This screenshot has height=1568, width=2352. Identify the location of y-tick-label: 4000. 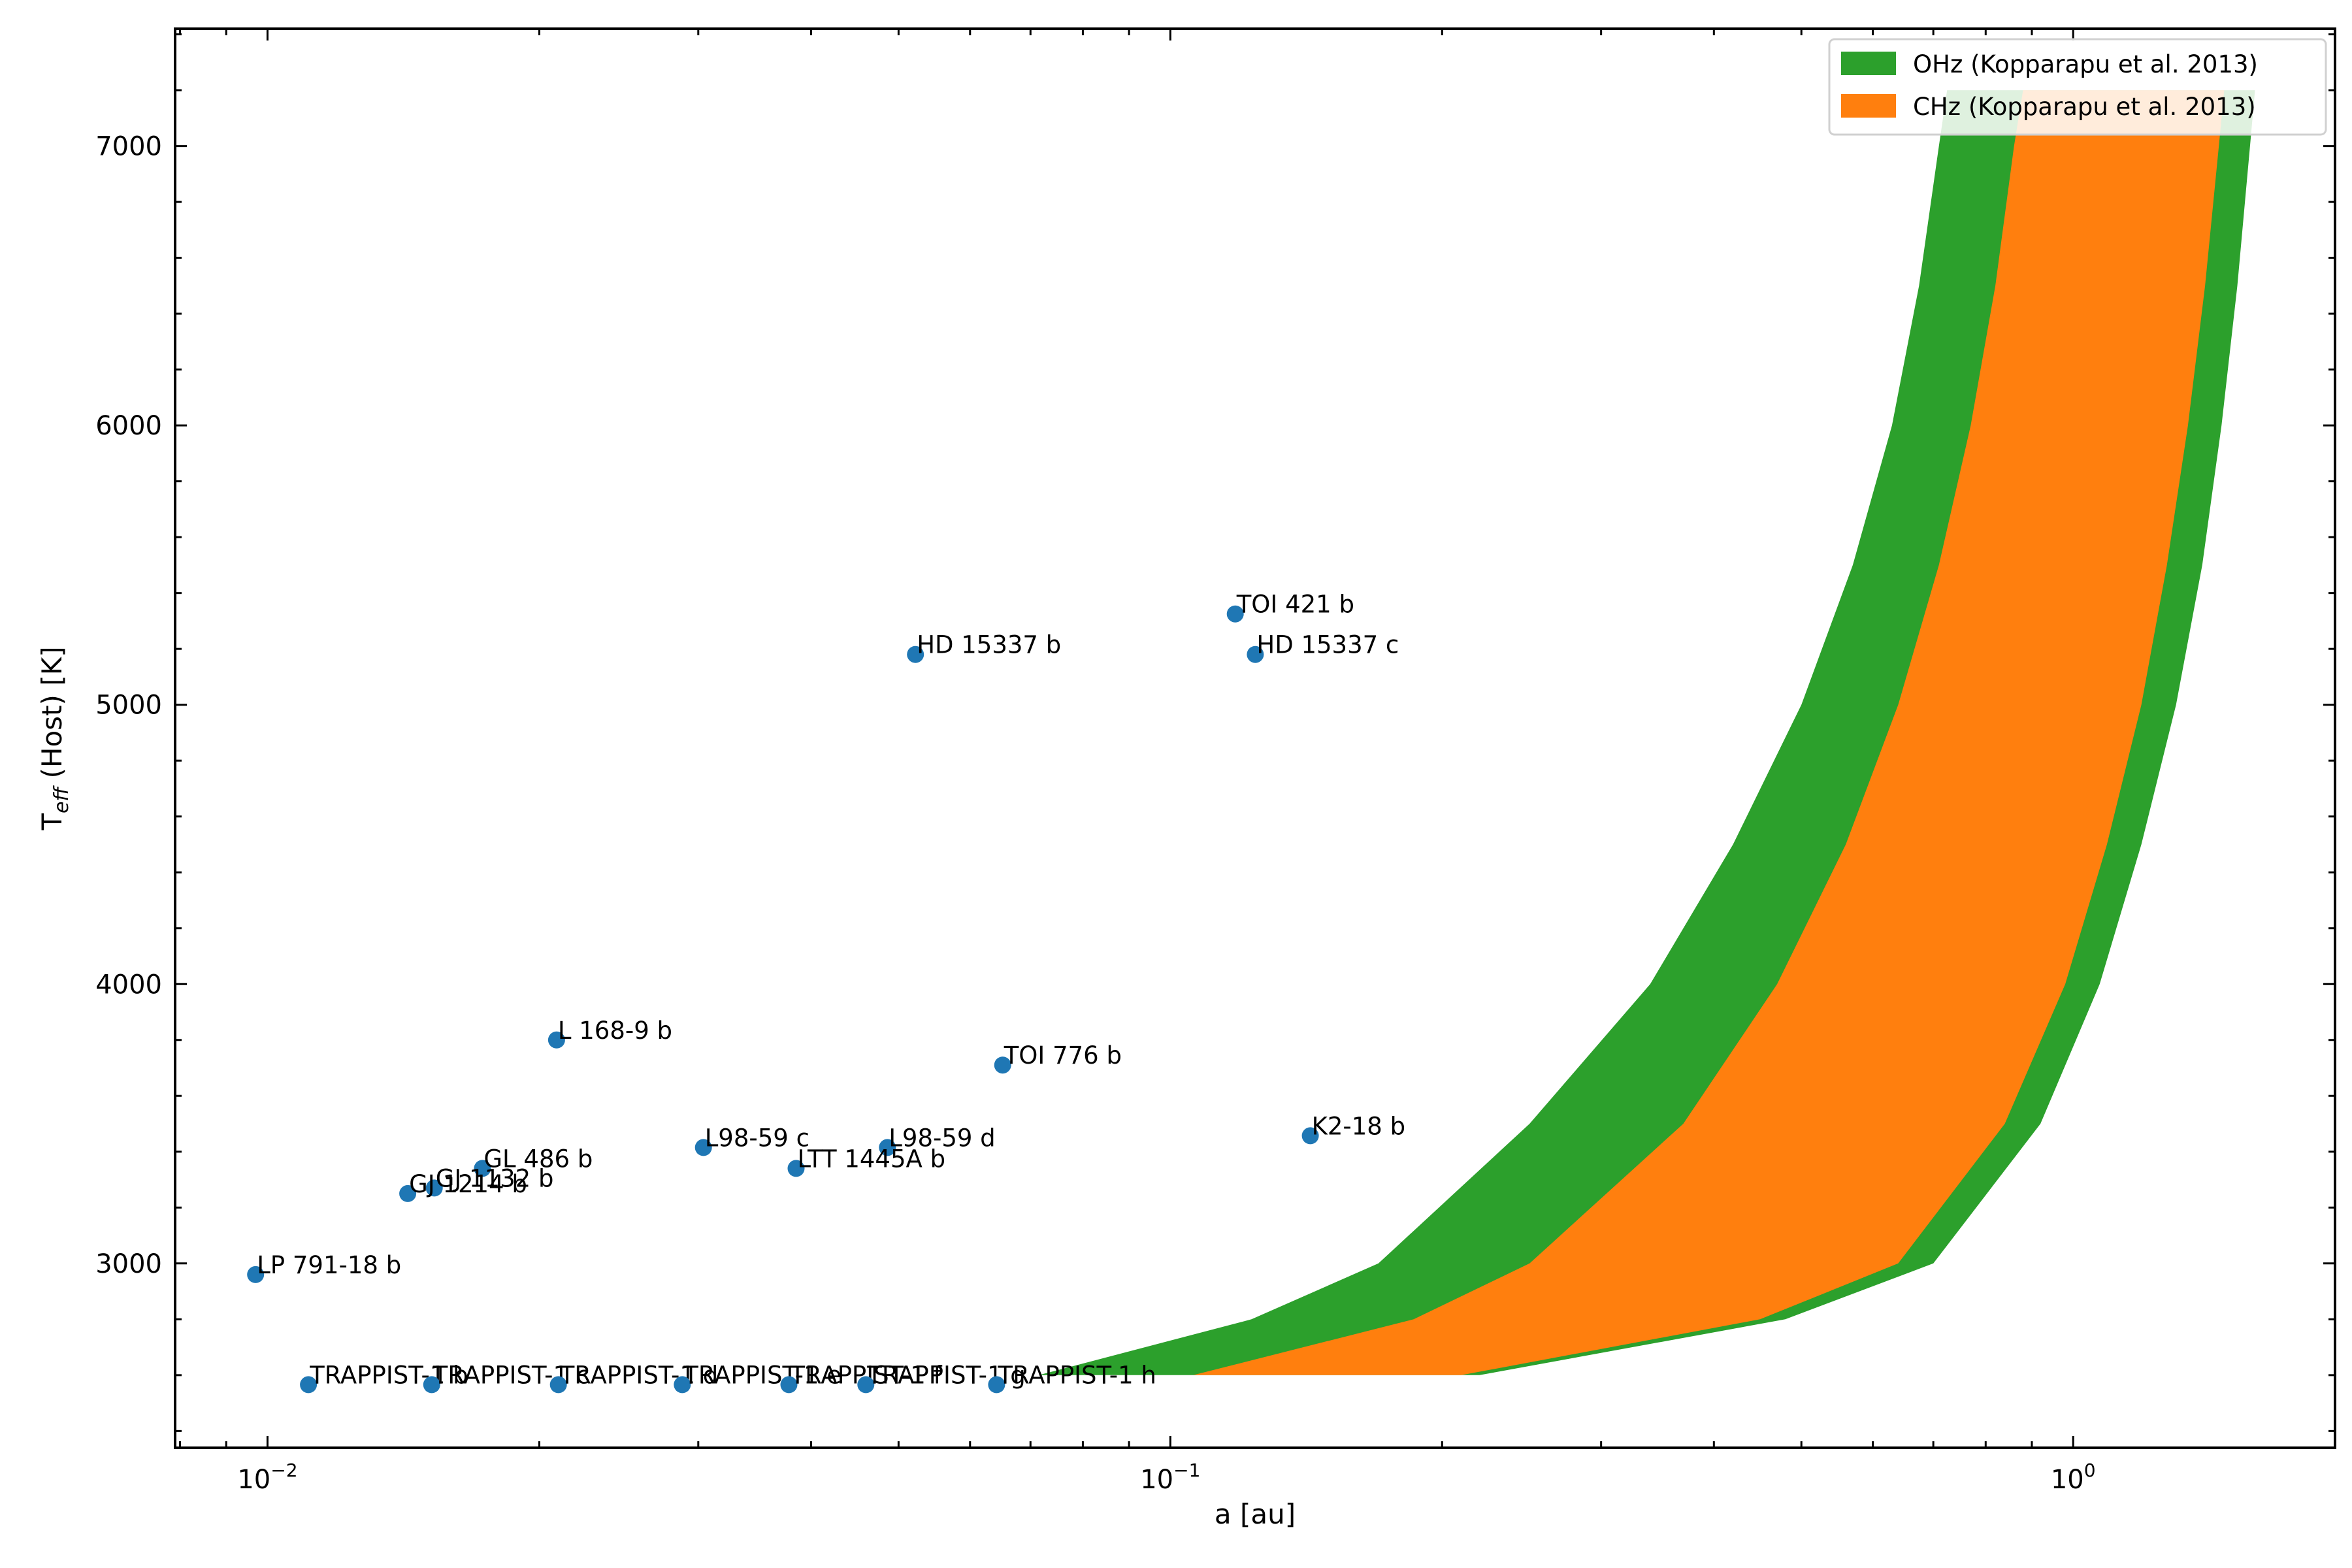
(128, 985).